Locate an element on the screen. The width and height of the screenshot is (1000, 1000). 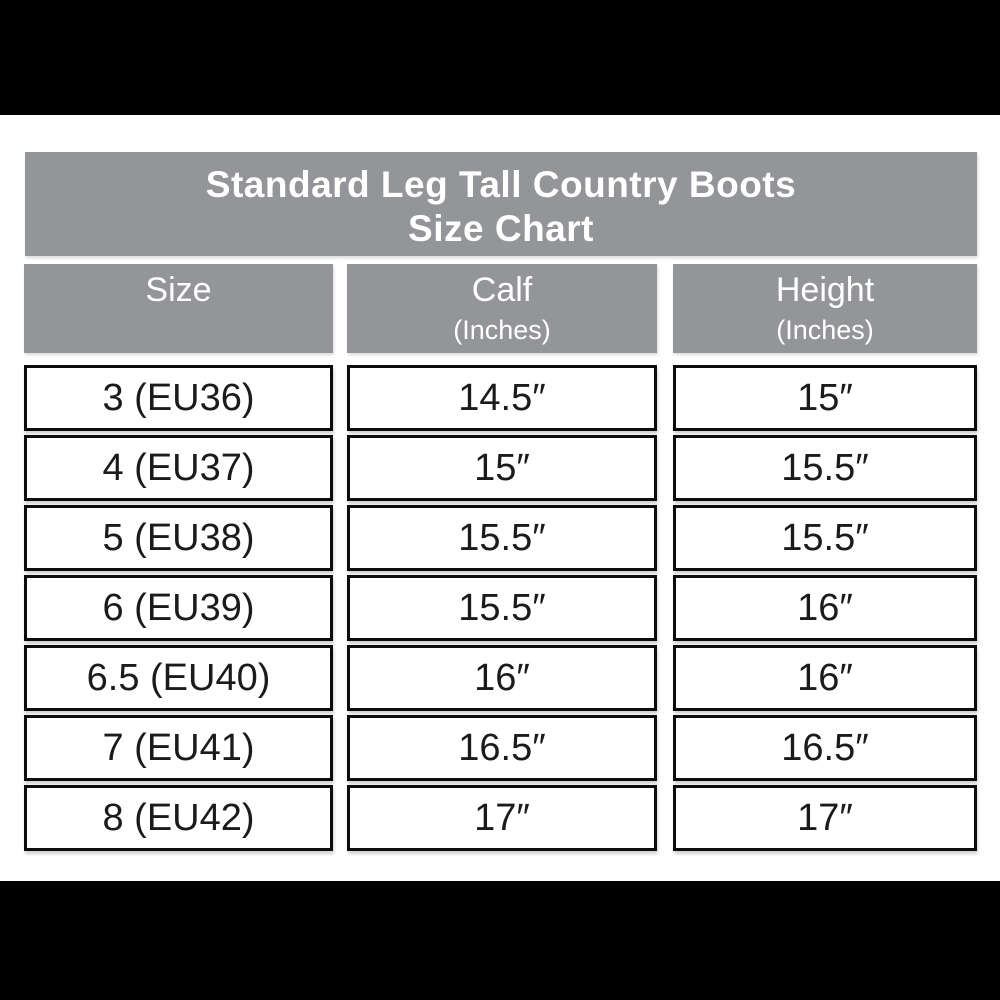
size-cell: 5 (EU38) is located at coordinates (178, 538).